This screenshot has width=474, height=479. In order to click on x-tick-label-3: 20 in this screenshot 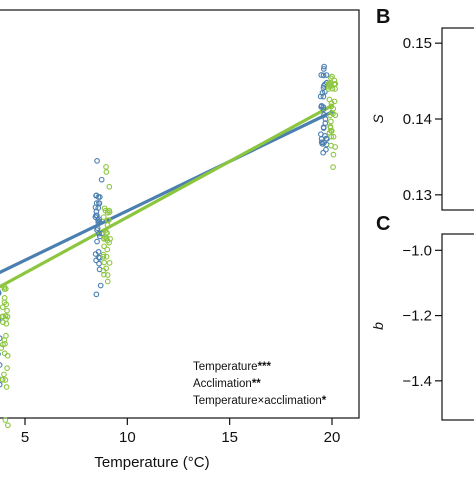, I will do `click(332, 437)`.